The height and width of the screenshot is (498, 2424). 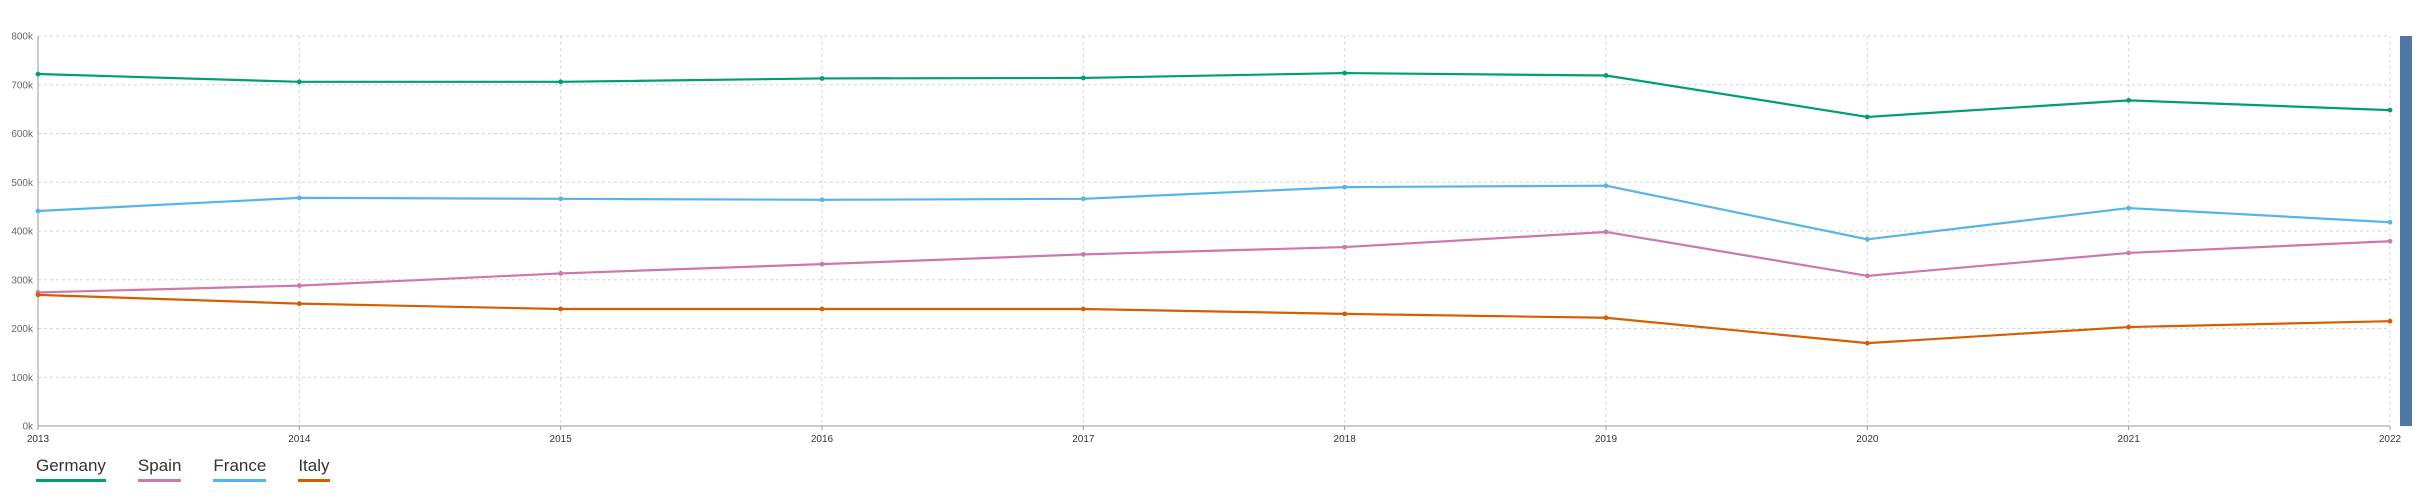 I want to click on legend-label: Spain, so click(x=159, y=465).